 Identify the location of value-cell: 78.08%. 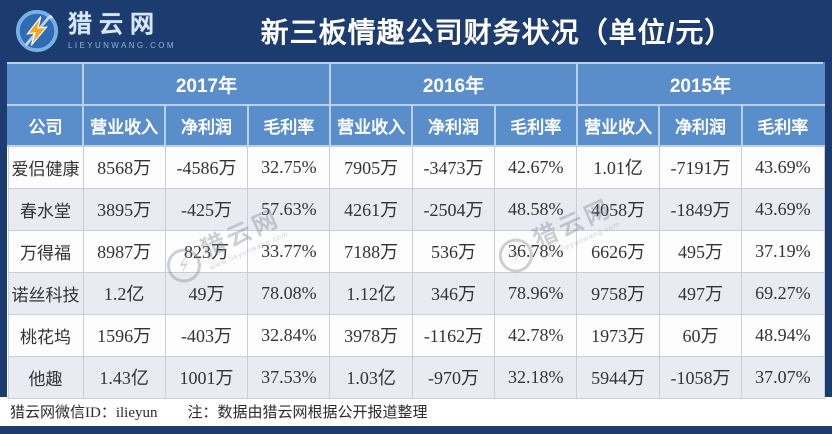
(289, 293).